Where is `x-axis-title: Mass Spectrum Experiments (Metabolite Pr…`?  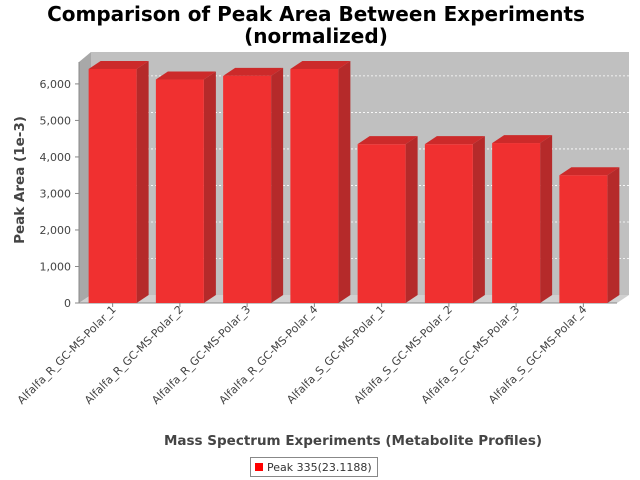
x-axis-title: Mass Spectrum Experiments (Metabolite Pr… is located at coordinates (353, 441).